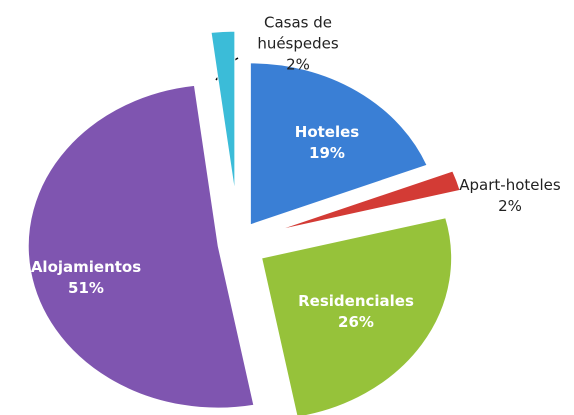  What do you see at coordinates (510, 185) in the screenshot?
I see `slice-name: Apart-hoteles` at bounding box center [510, 185].